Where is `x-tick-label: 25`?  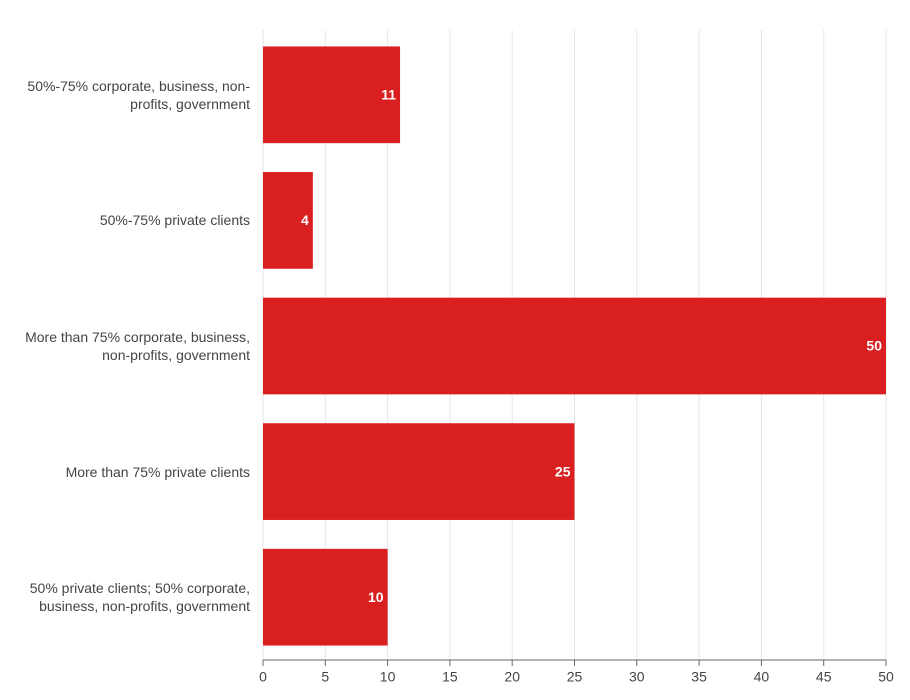 x-tick-label: 25 is located at coordinates (575, 677).